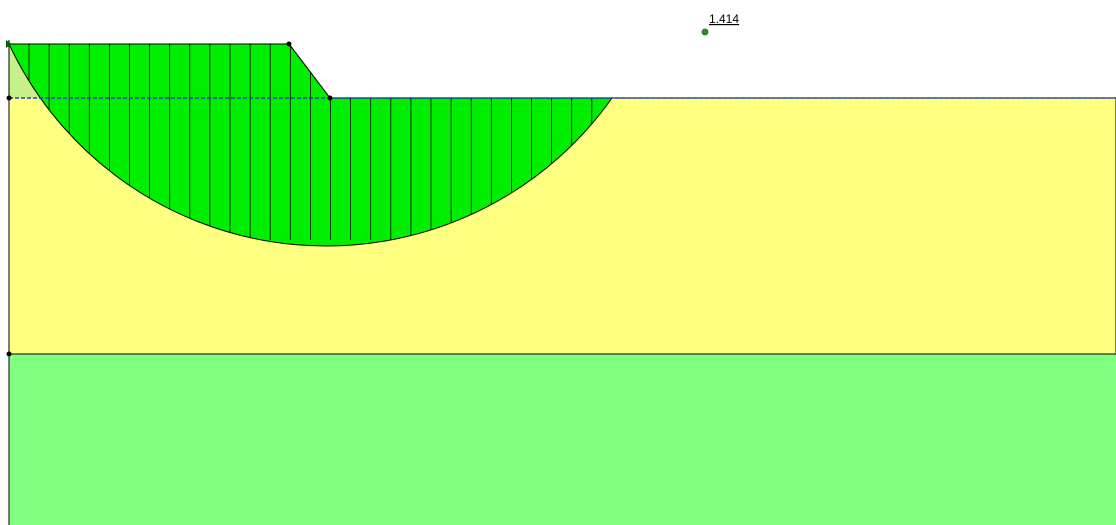 This screenshot has width=1116, height=525. Describe the element at coordinates (9, 44) in the screenshot. I see `entry-marker` at that location.